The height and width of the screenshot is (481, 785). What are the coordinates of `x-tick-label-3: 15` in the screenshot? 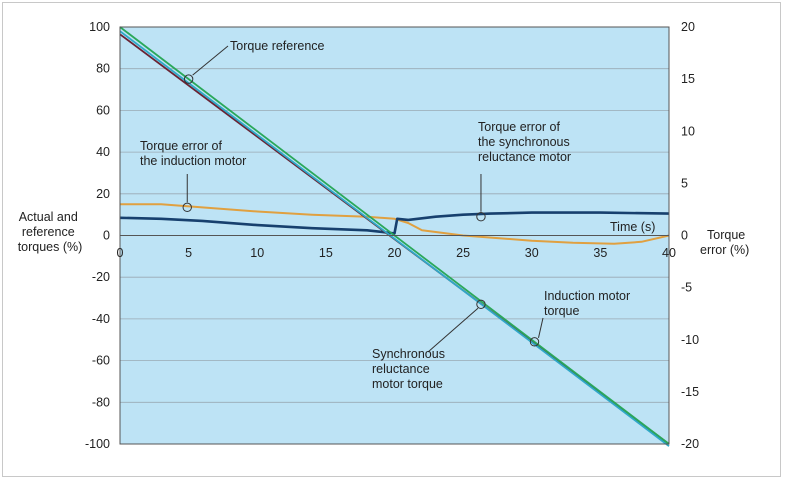 It's located at (326, 253).